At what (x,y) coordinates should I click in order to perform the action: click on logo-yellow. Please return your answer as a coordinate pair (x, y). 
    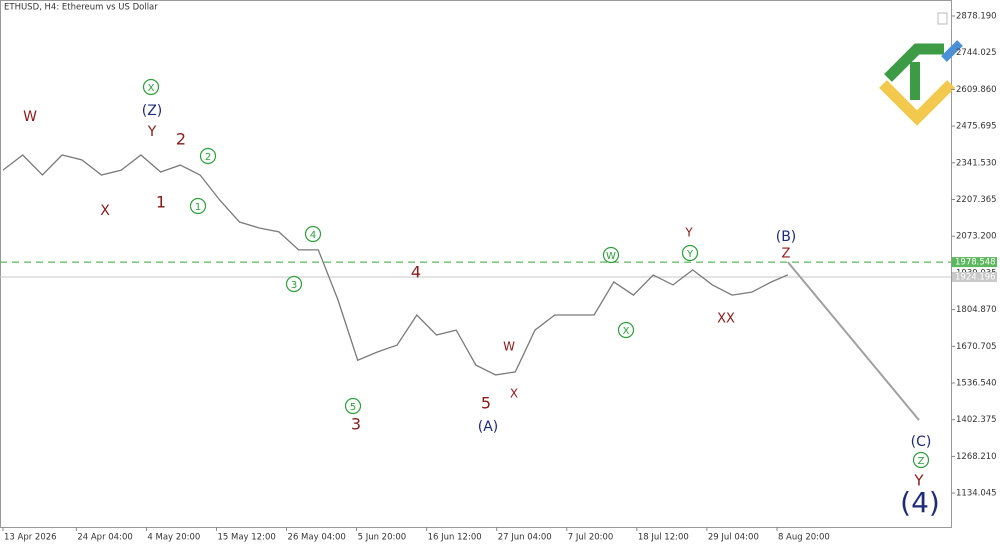
    Looking at the image, I should click on (917, 103).